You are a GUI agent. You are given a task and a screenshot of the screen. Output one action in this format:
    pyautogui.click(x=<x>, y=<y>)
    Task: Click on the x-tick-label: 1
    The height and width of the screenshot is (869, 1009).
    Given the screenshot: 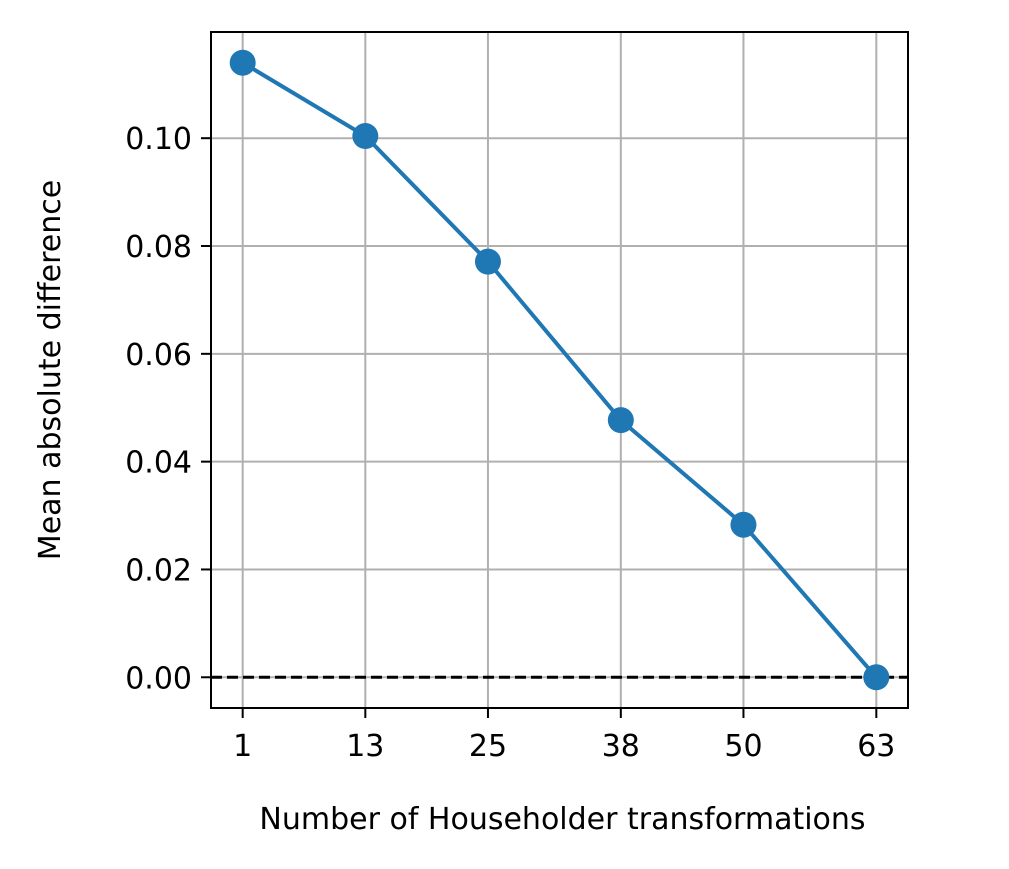 What is the action you would take?
    pyautogui.click(x=242, y=746)
    